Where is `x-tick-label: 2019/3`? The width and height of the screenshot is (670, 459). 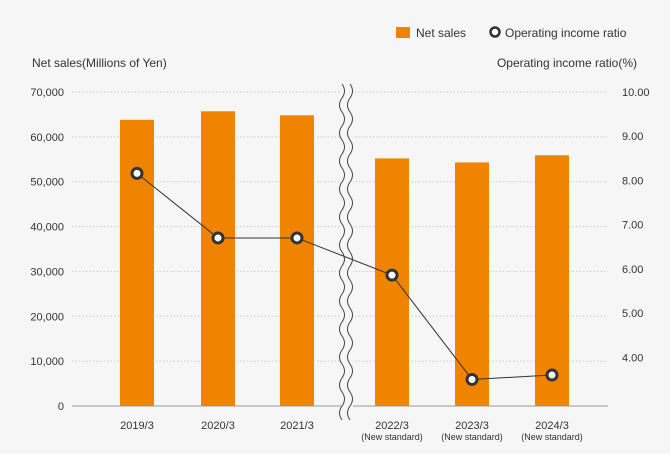 x-tick-label: 2019/3 is located at coordinates (137, 426).